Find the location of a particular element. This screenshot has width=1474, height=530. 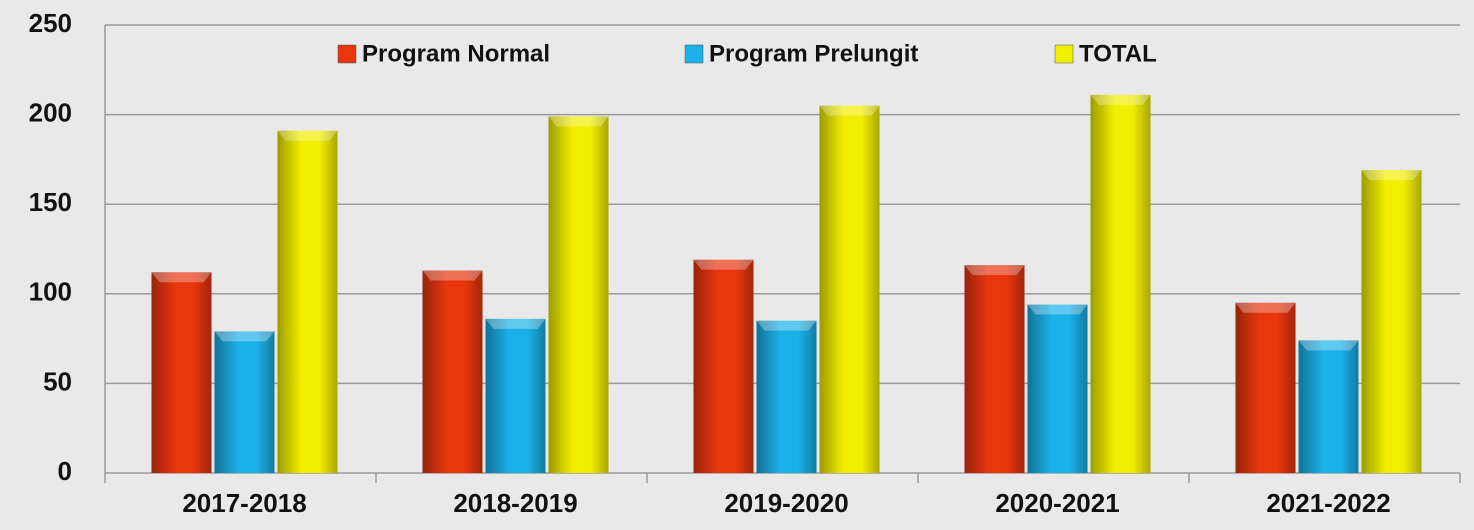

y-tick-label: 200 is located at coordinates (50, 112).